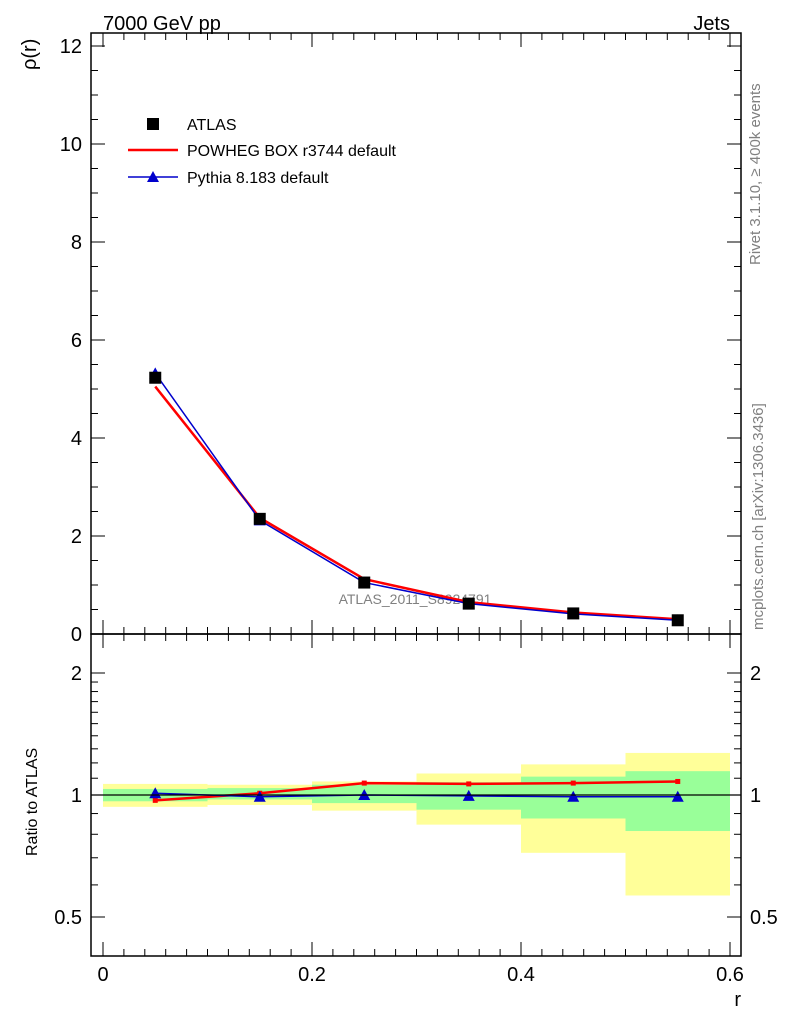 This screenshot has width=786, height=1024. What do you see at coordinates (162, 24) in the screenshot?
I see `header-left: 7000 GeV pp` at bounding box center [162, 24].